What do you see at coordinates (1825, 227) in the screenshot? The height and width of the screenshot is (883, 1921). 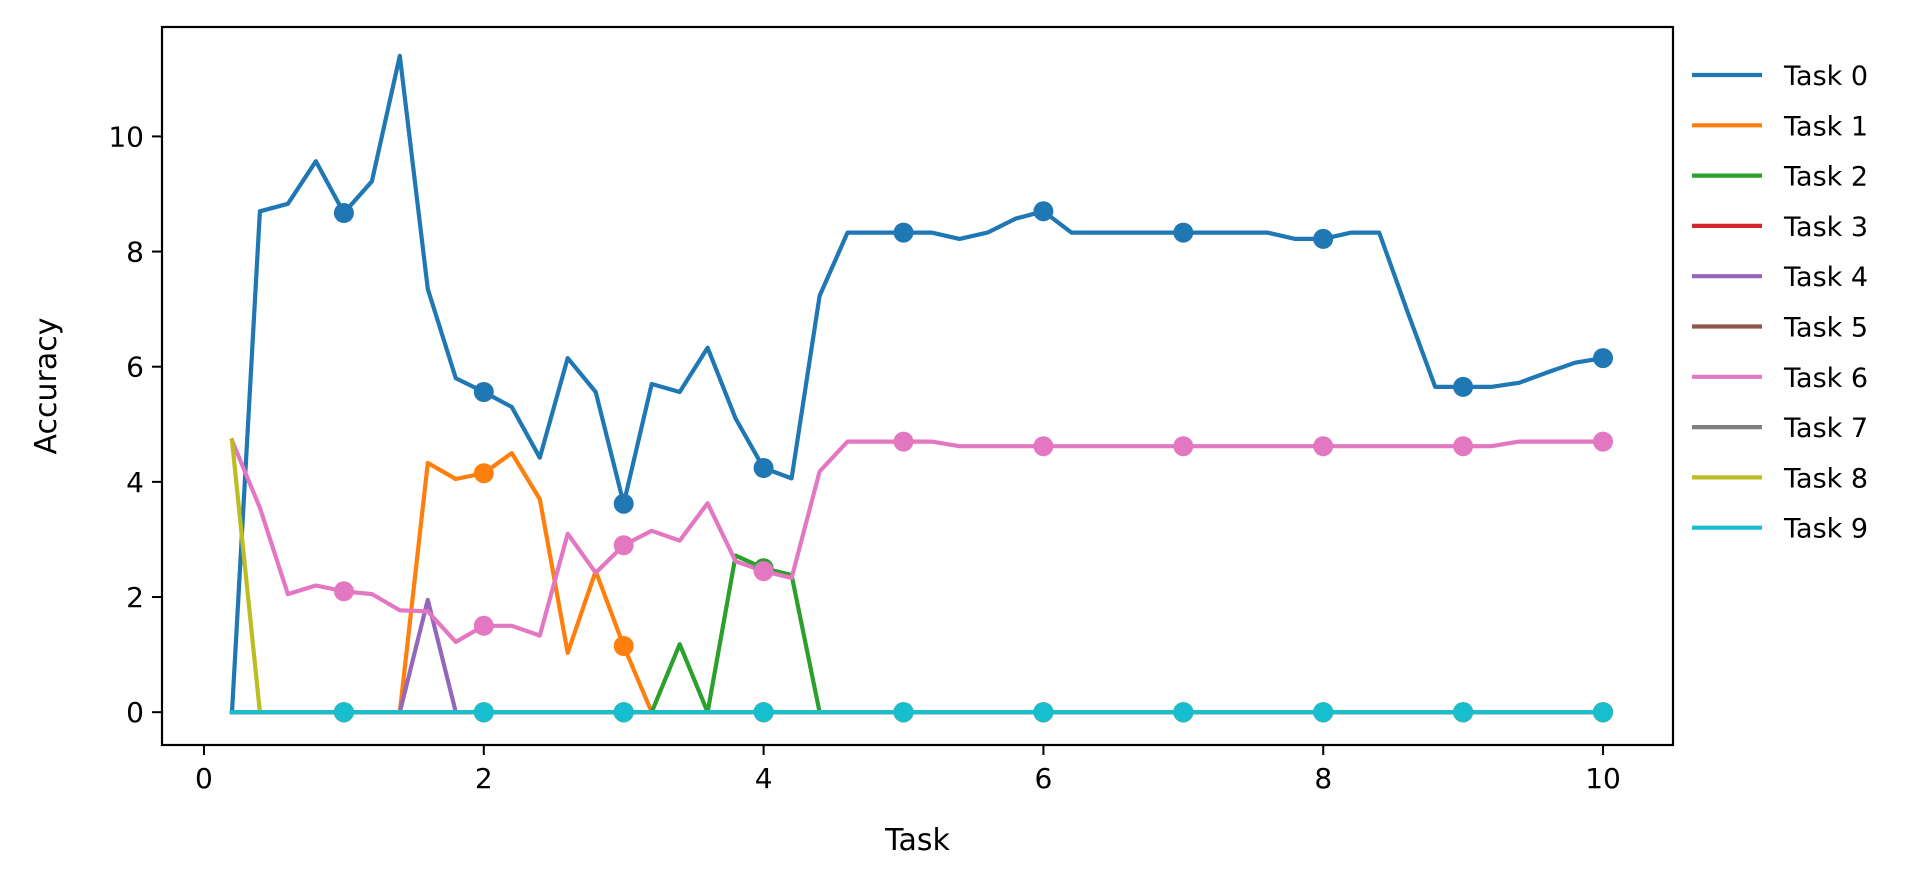 I see `legend-label-task-3: Task 3` at bounding box center [1825, 227].